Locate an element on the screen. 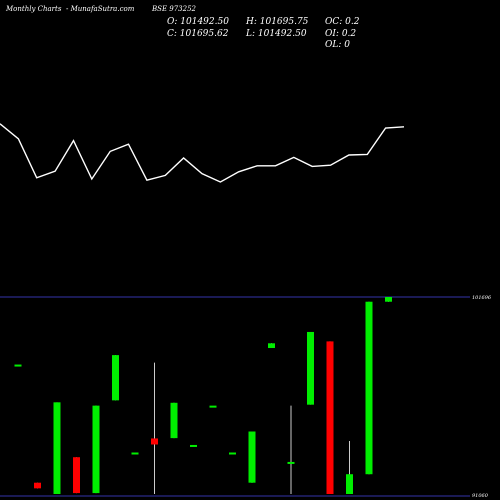 The height and width of the screenshot is (500, 500). price-axis-label-bottom: 91060 is located at coordinates (480, 496).